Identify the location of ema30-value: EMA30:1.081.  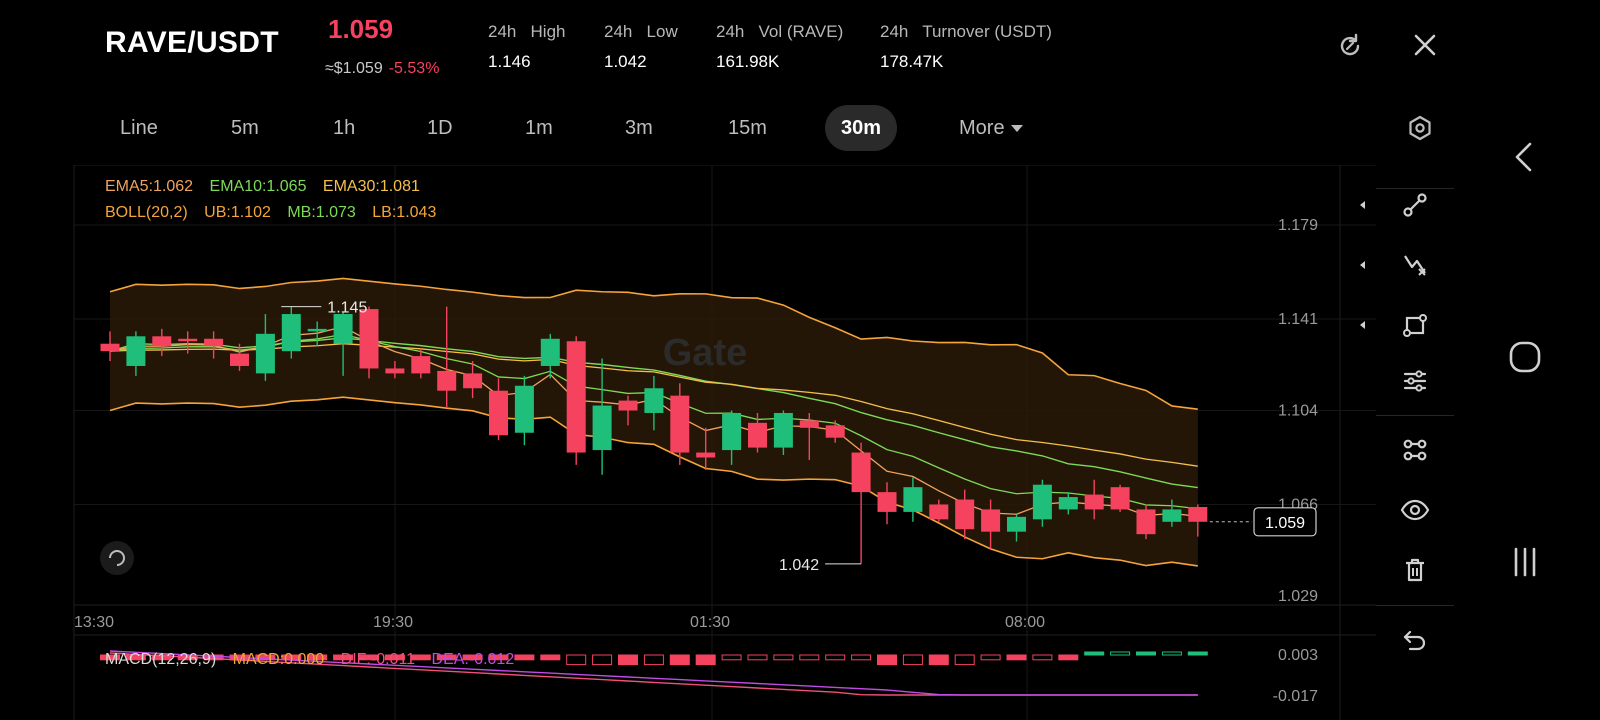
(371, 186).